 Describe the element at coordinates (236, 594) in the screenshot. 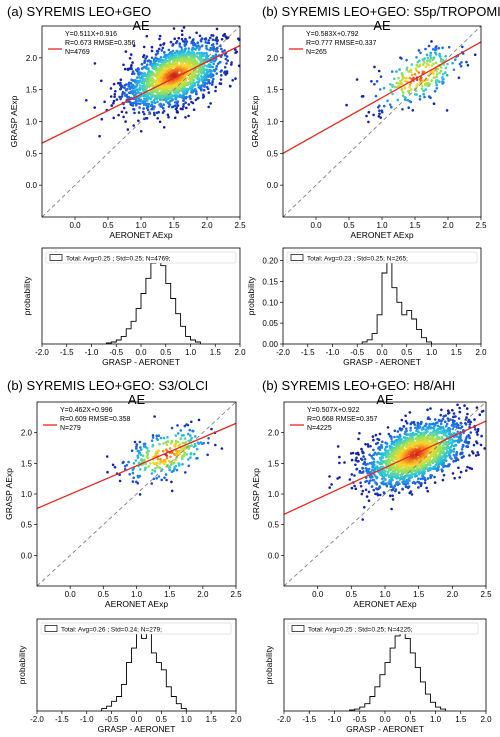

I see `x-tick-label: 2.5` at that location.